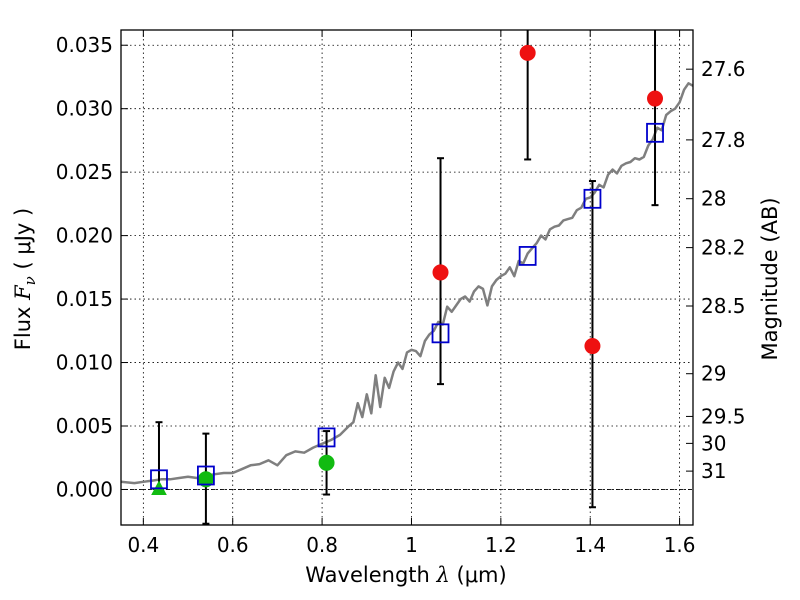 The image size is (800, 600). Describe the element at coordinates (723, 416) in the screenshot. I see `magnitude-tick-label: 29.5` at that location.